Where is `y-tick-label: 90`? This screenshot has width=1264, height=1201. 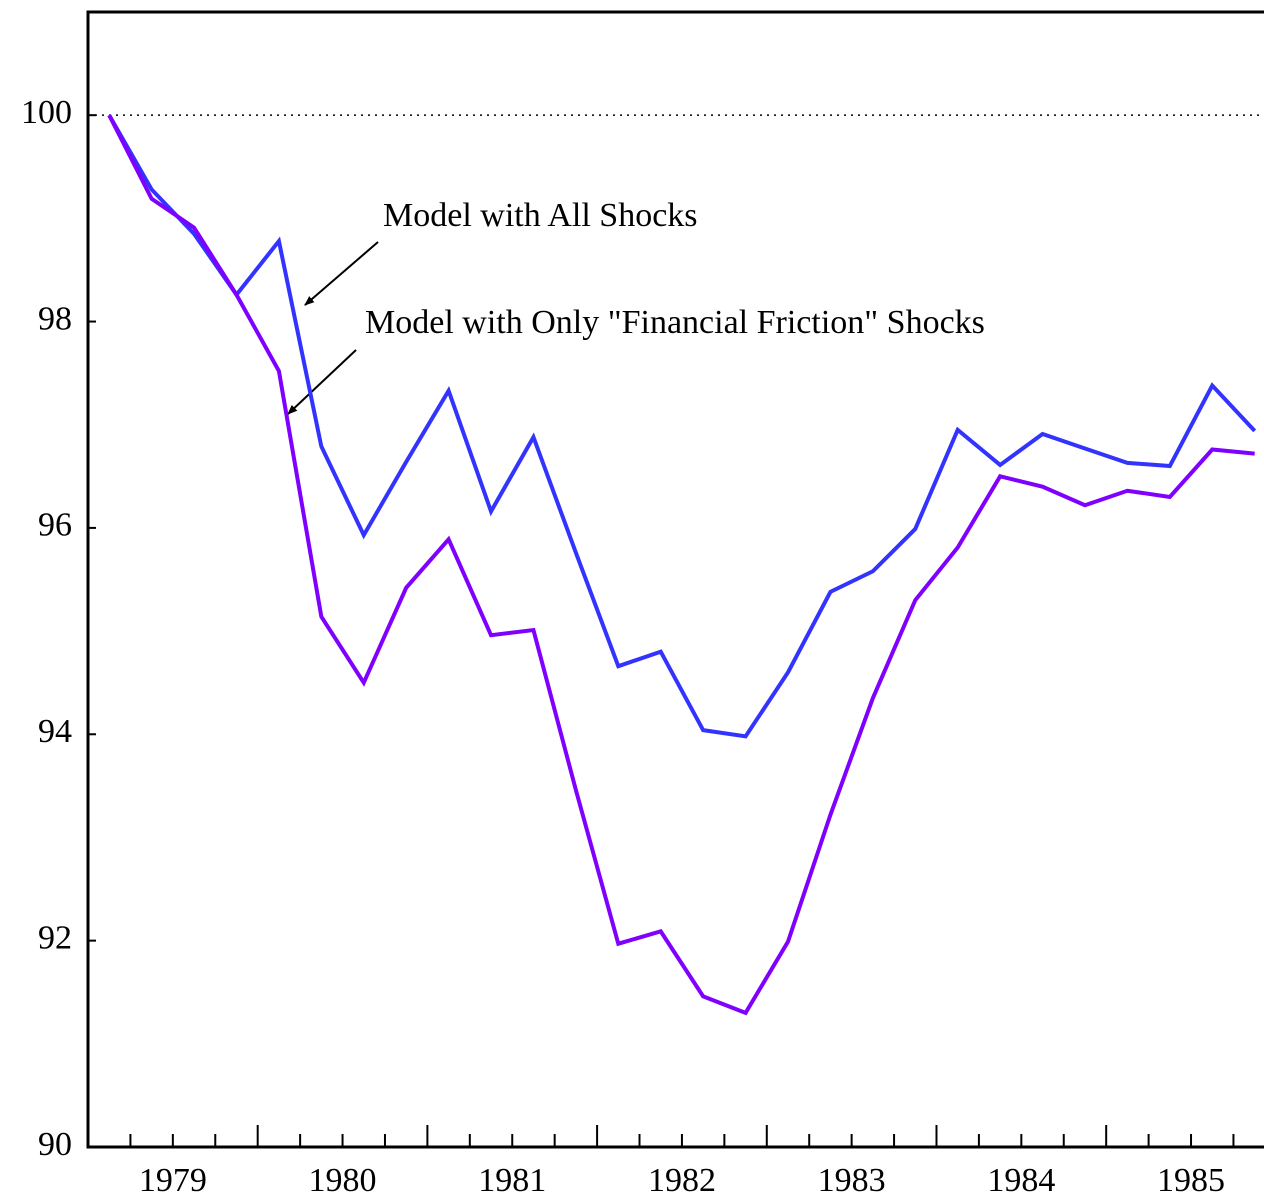 y-tick-label: 90 is located at coordinates (55, 1144).